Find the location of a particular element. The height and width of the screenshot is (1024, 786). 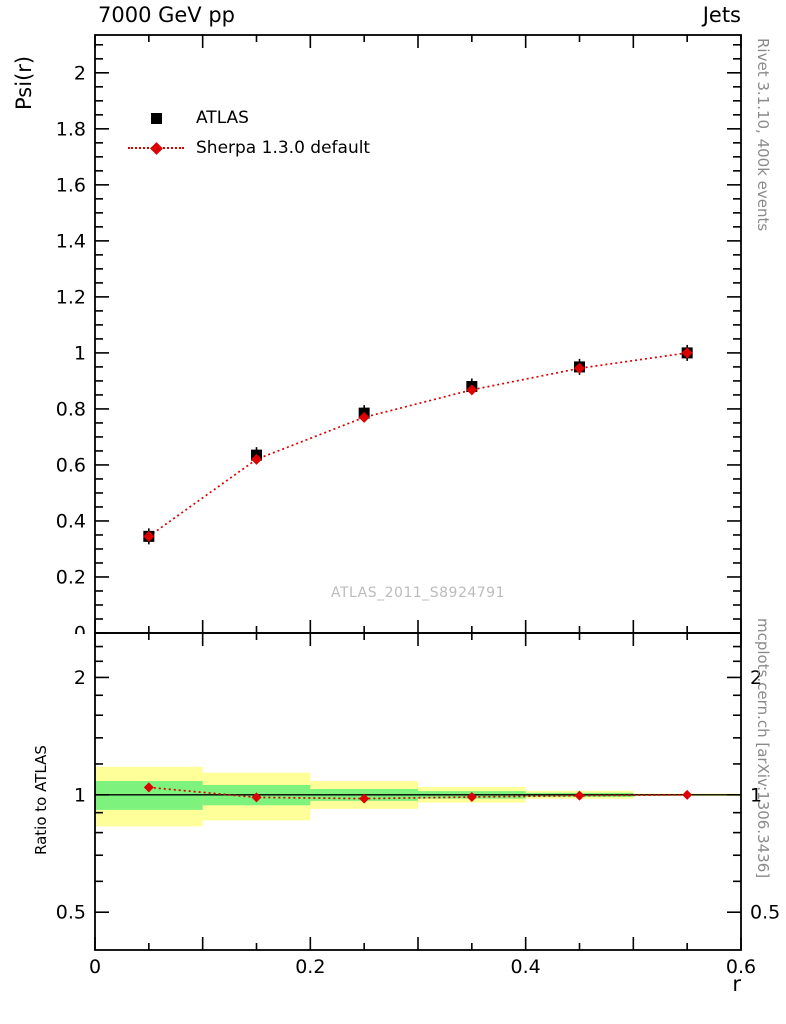

analysis-id-watermark: ATLAS_2011_S8924791 is located at coordinates (418, 593).